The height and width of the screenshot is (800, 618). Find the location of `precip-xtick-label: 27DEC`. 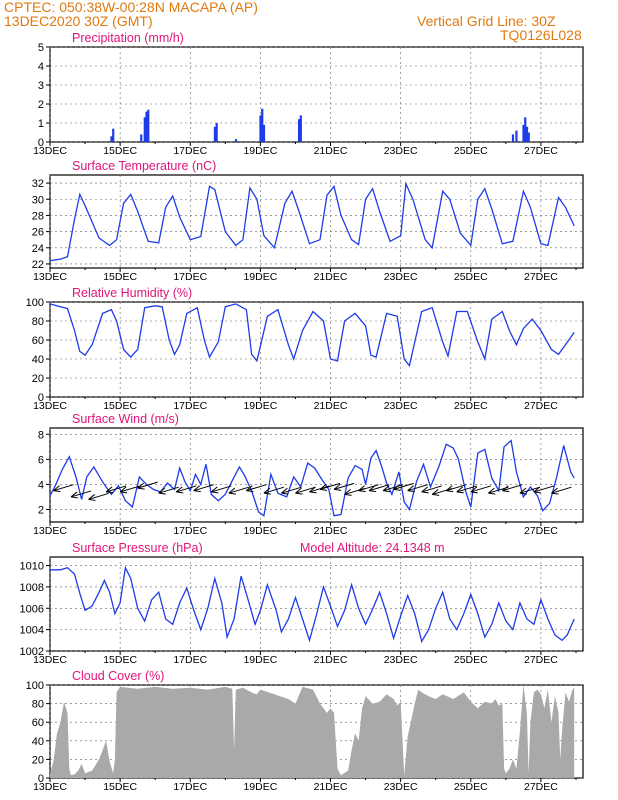

precip-xtick-label: 27DEC is located at coordinates (541, 151).